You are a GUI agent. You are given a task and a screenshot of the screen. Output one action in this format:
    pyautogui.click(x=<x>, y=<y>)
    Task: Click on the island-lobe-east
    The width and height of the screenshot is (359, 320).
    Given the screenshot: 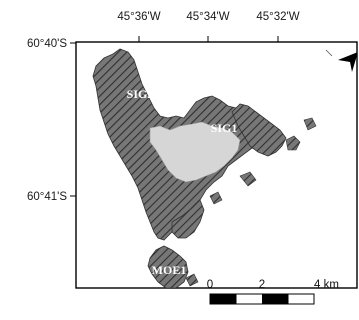 What is the action you would take?
    pyautogui.click(x=259, y=130)
    